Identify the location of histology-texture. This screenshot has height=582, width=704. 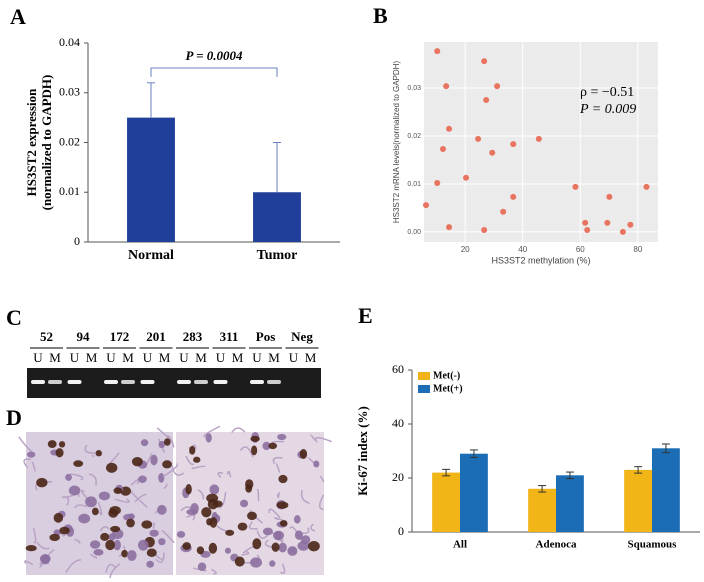
(175, 501).